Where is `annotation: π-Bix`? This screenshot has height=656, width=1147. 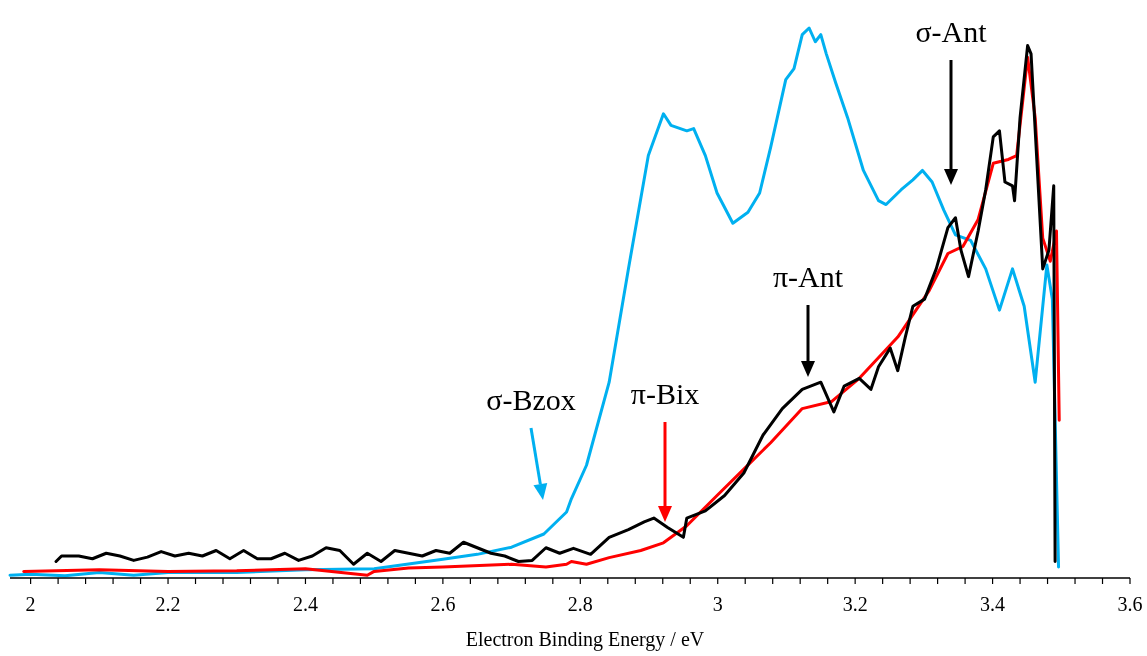
annotation: π-Bix is located at coordinates (665, 393).